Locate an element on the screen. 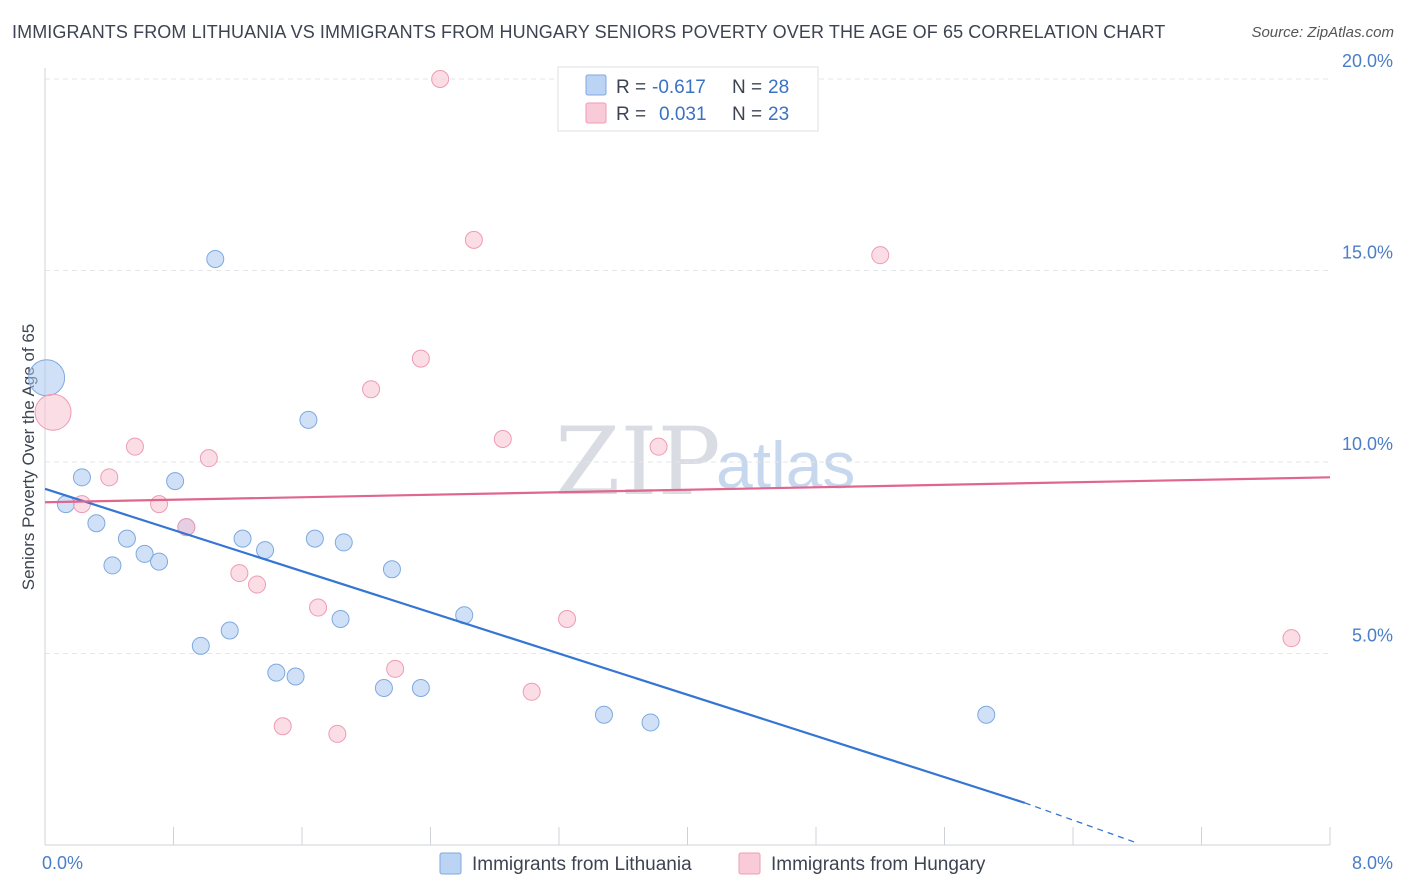 The image size is (1406, 892). y-tick-labels: 5.0% 10.0% 15.0% 20.0% is located at coordinates (1367, 348).